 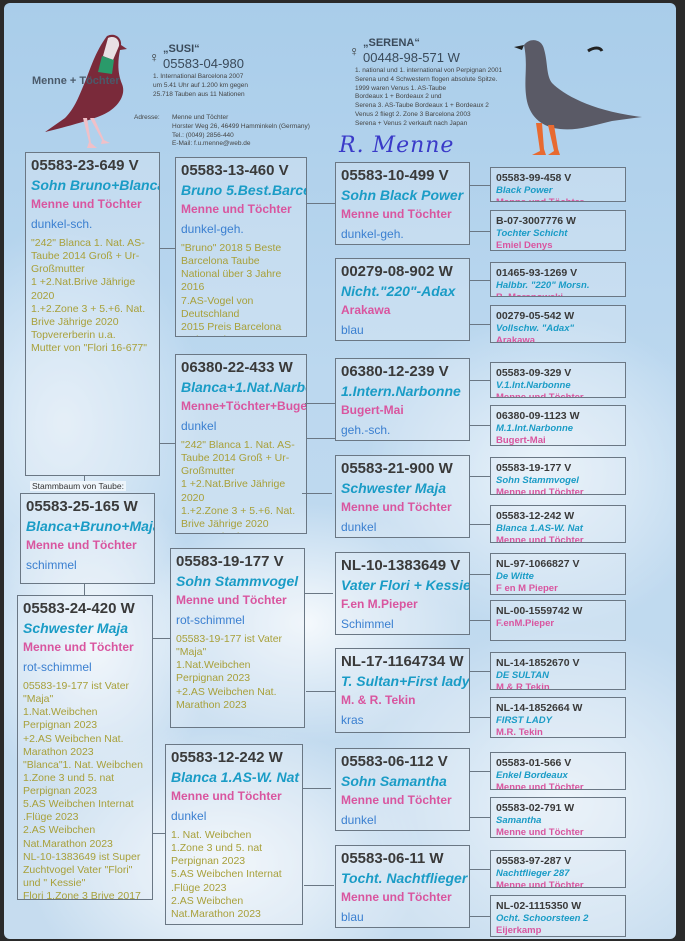 I want to click on pigeon-name: Sohn Black Power, so click(x=402, y=195).